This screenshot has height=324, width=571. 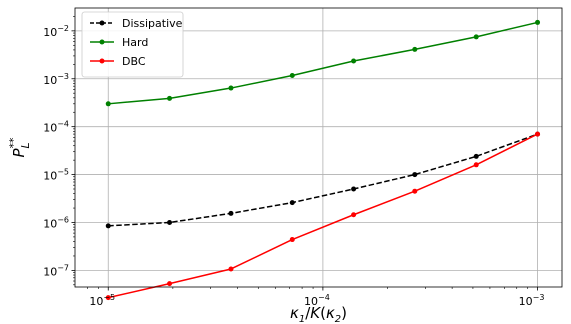 I want to click on x-tick-label: 10⁻⁵, so click(x=102, y=300).